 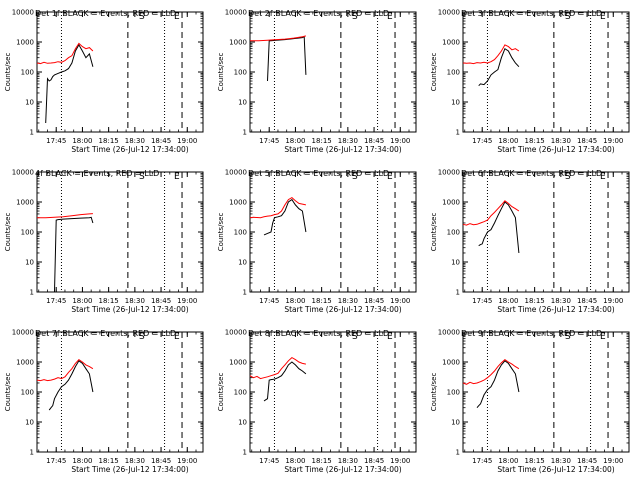 What do you see at coordinates (105, 333) in the screenshot?
I see `chart-title: Det 7f BLACK = Events, RED = LLD` at bounding box center [105, 333].